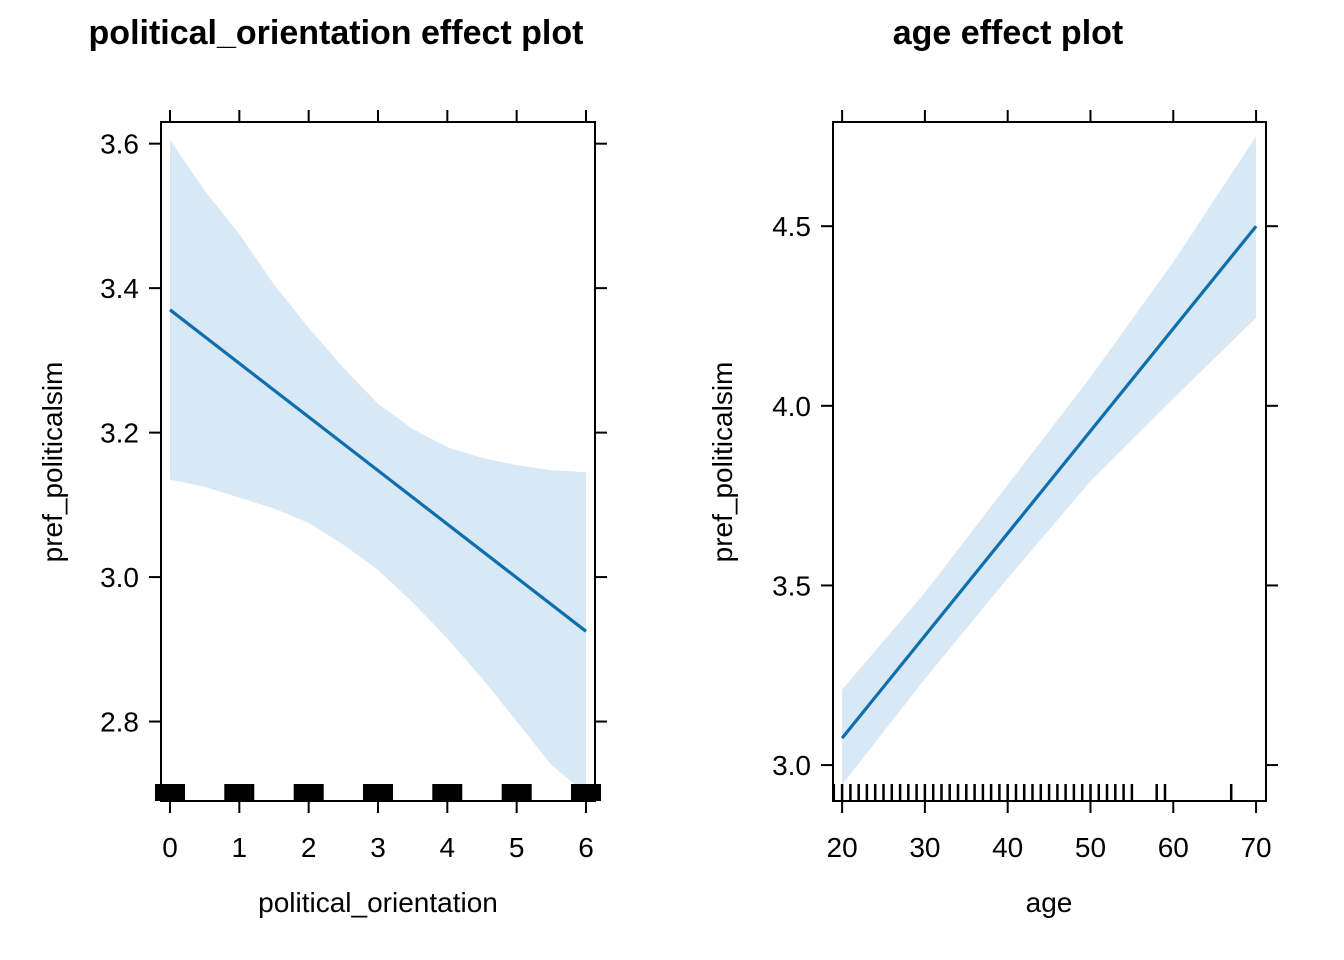 Image resolution: width=1344 pixels, height=960 pixels. Describe the element at coordinates (378, 847) in the screenshot. I see `x-tick-label: 3` at that location.